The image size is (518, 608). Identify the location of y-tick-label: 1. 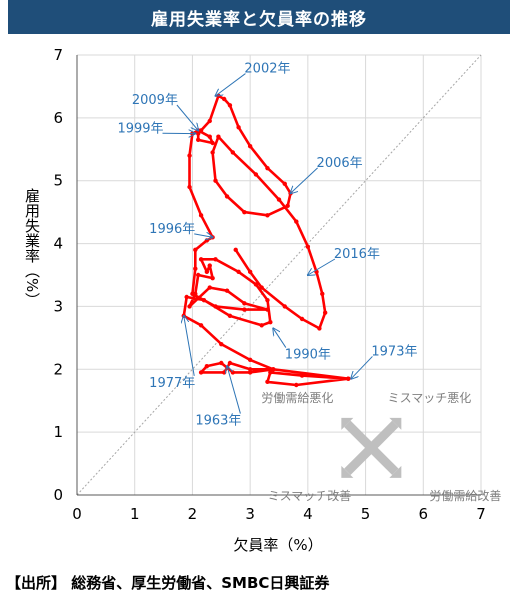
(58, 432).